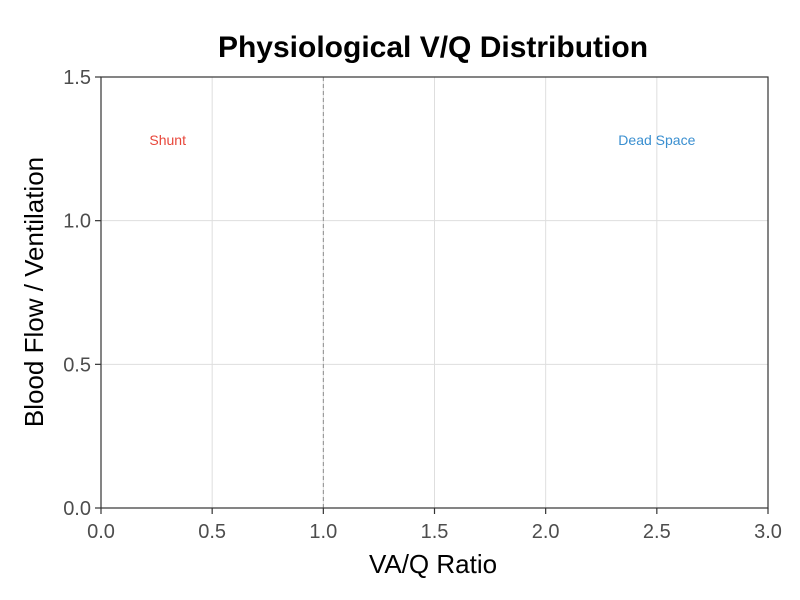 This screenshot has width=800, height=600. Describe the element at coordinates (77, 78) in the screenshot. I see `y-tick-label-3: 1.5` at that location.